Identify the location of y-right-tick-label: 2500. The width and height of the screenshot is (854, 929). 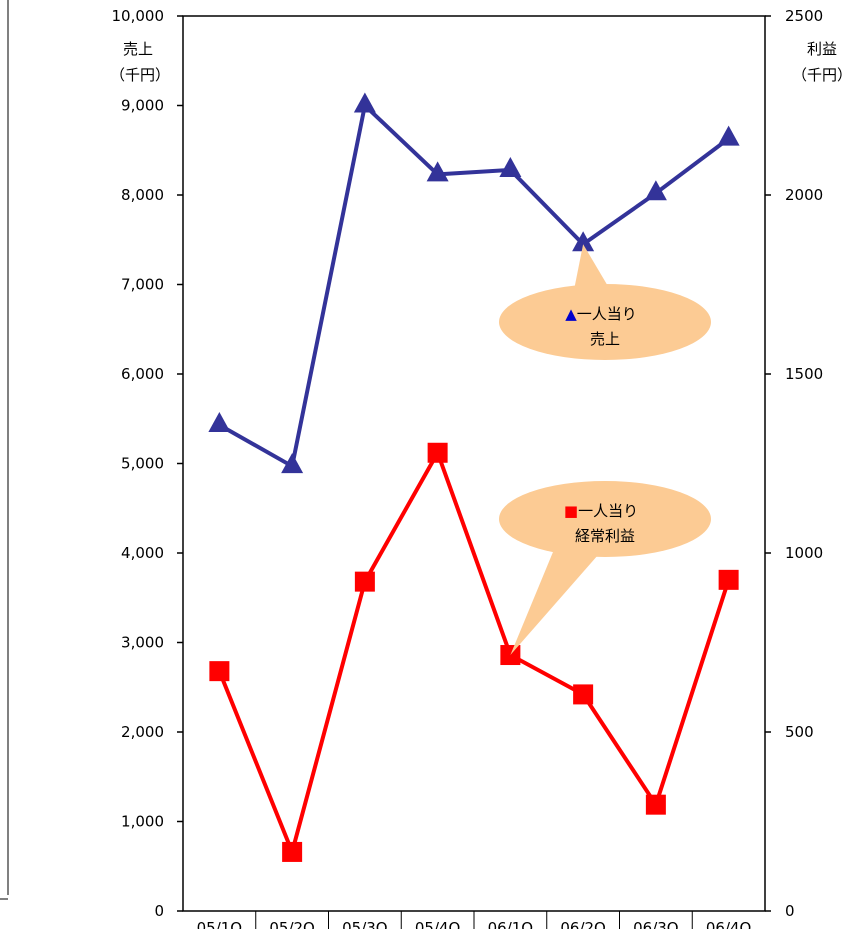
(804, 16).